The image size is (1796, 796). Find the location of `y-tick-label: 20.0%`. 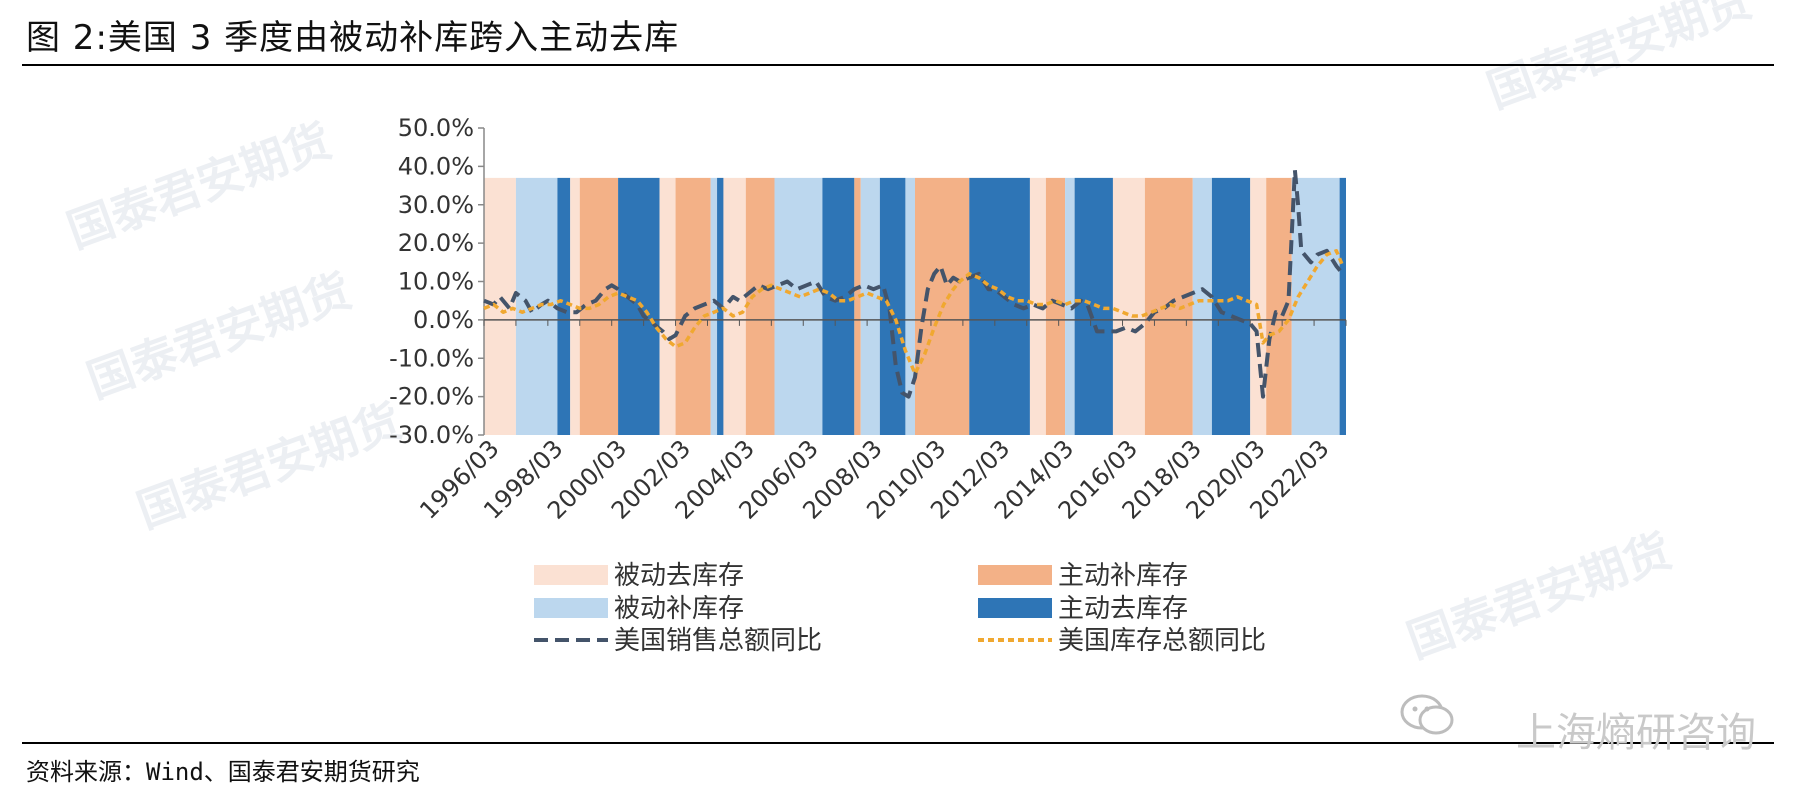

y-tick-label: 20.0% is located at coordinates (436, 243).